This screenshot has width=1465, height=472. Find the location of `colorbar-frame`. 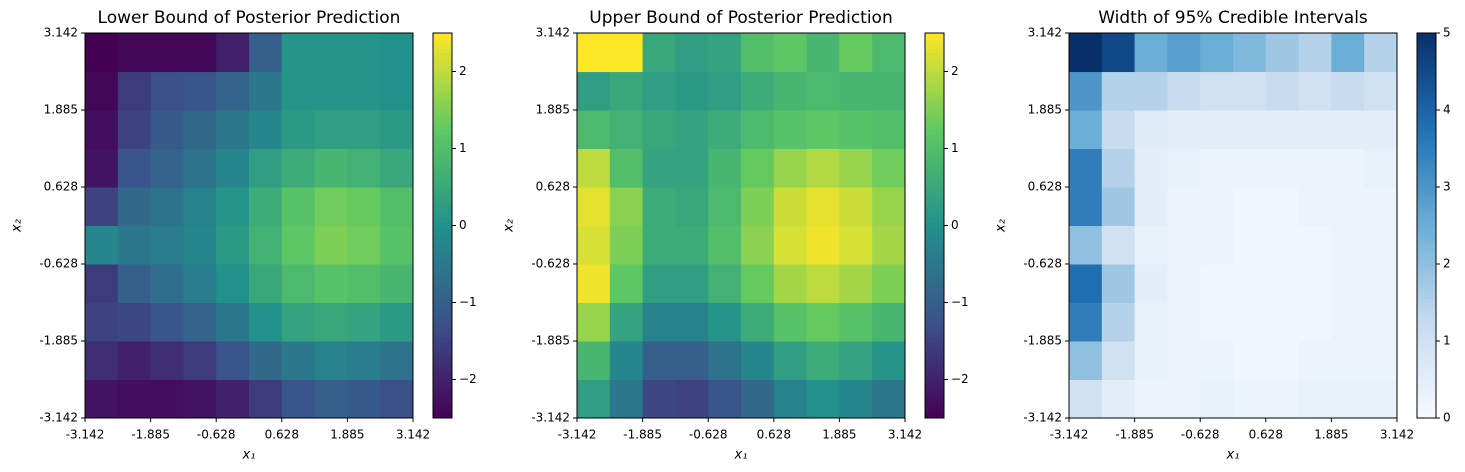

colorbar-frame is located at coordinates (1426, 225).